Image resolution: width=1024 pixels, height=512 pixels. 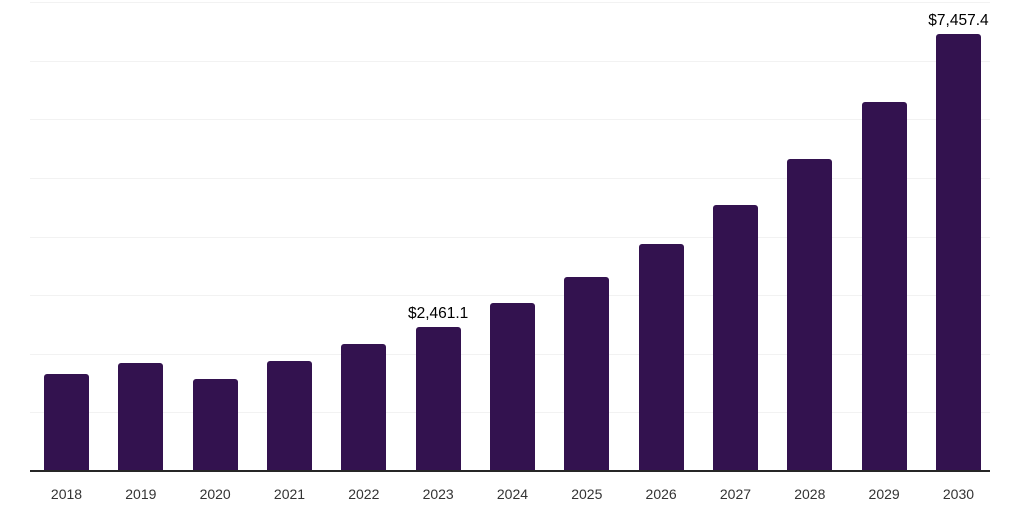 I want to click on bar-2030, so click(x=958, y=252).